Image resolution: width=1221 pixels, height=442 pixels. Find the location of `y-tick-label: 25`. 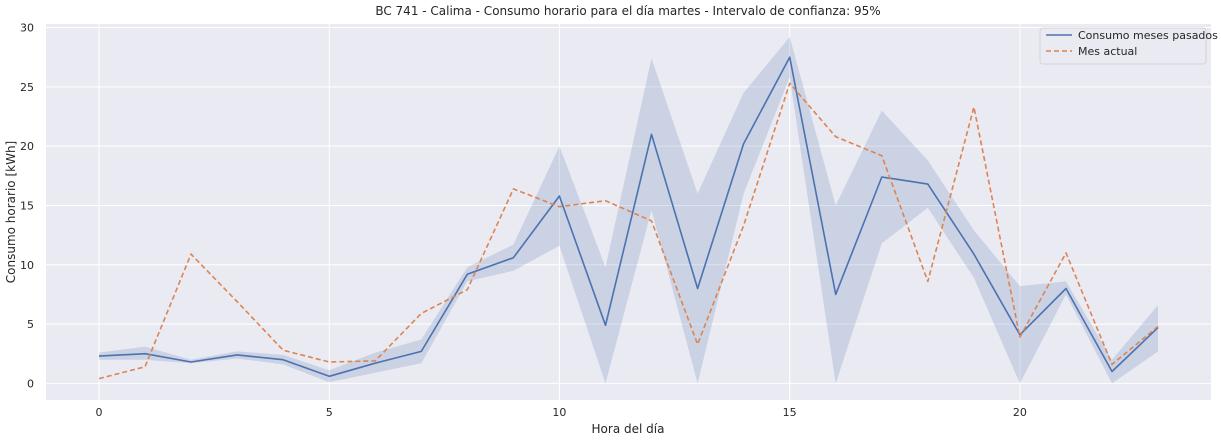

y-tick-label: 25 is located at coordinates (27, 87).